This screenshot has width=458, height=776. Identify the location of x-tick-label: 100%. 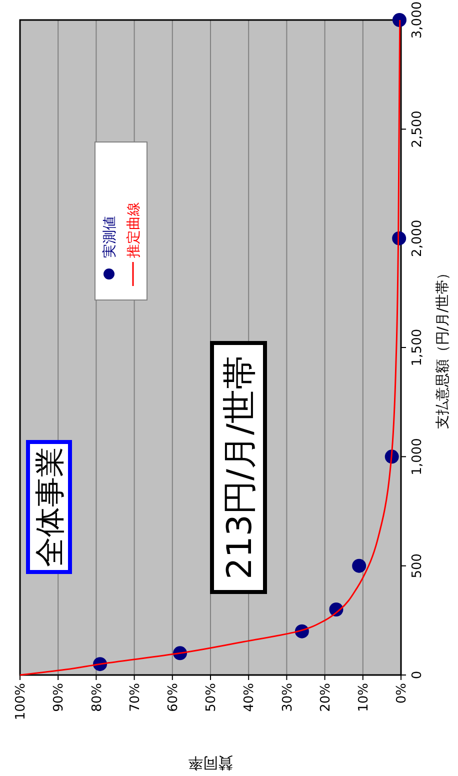
(21, 701).